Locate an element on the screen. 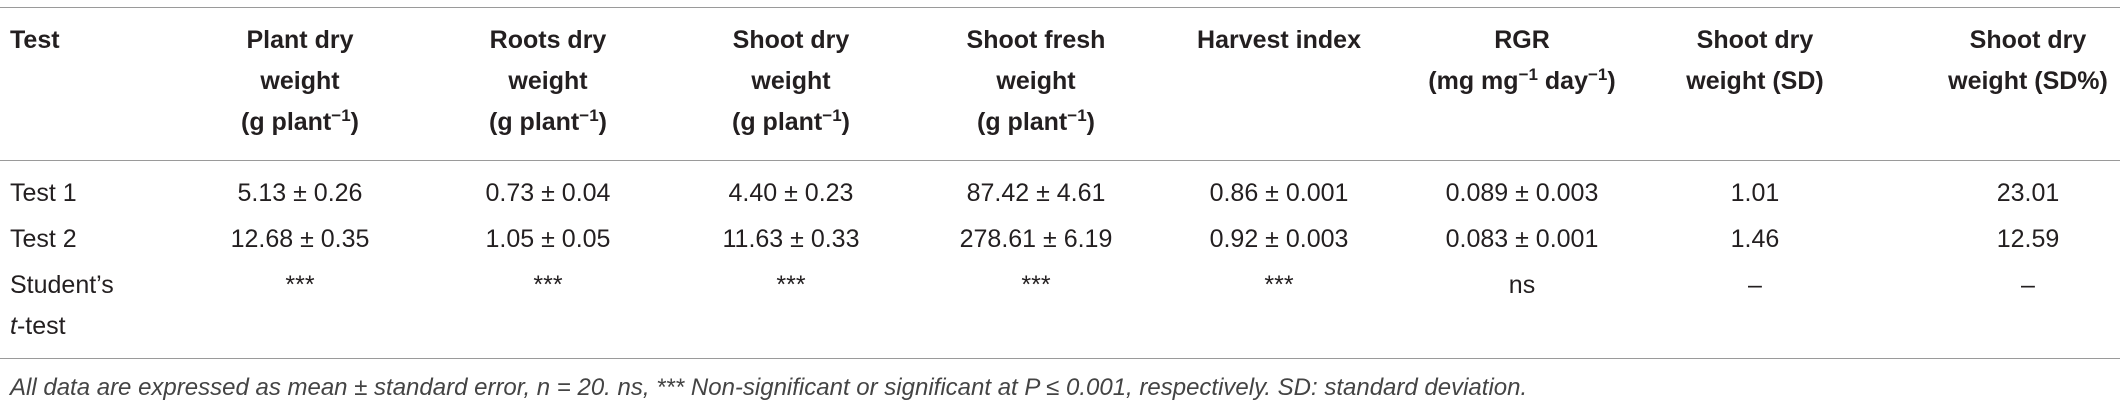 This screenshot has height=410, width=2120. cell-line: 87.42 ± 4.61 is located at coordinates (1036, 193).